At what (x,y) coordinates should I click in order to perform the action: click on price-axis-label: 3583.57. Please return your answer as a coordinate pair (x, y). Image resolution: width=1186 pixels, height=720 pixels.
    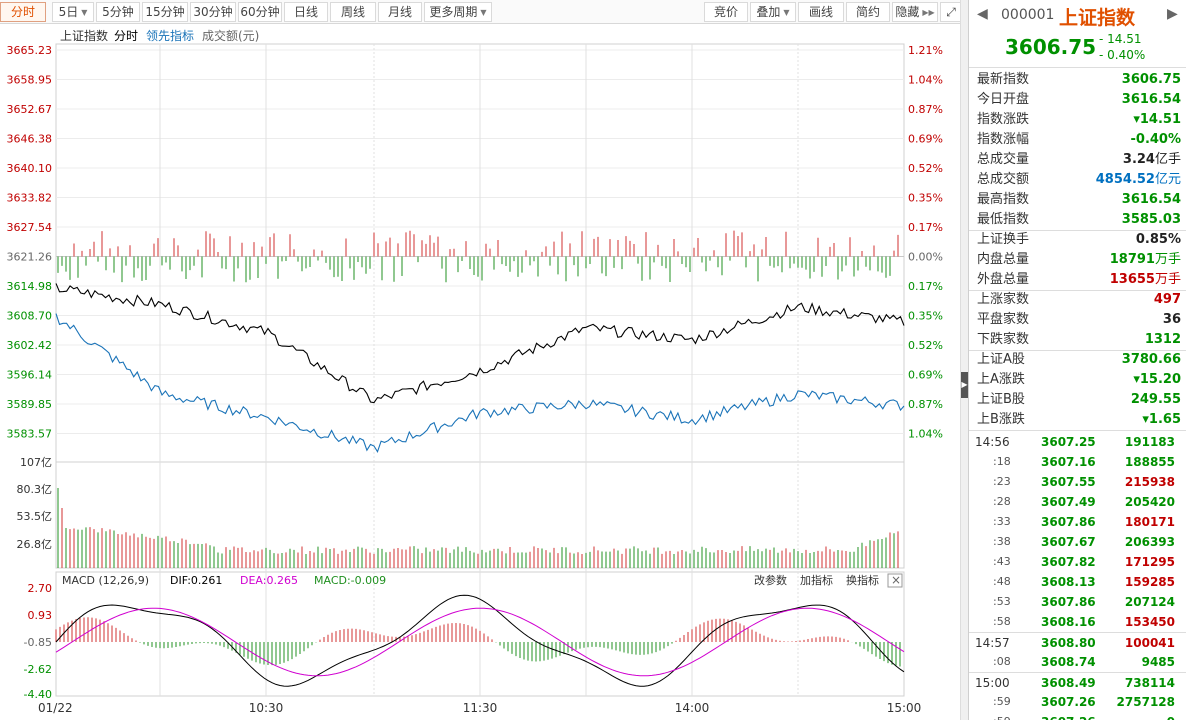
    Looking at the image, I should click on (30, 434).